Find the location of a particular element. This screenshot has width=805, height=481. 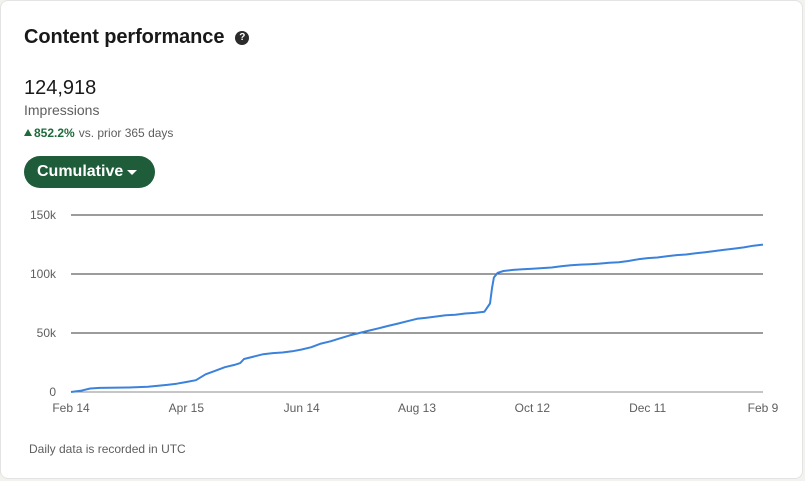

chart-y-axis: 0 50k 100k 150k is located at coordinates (43, 303).